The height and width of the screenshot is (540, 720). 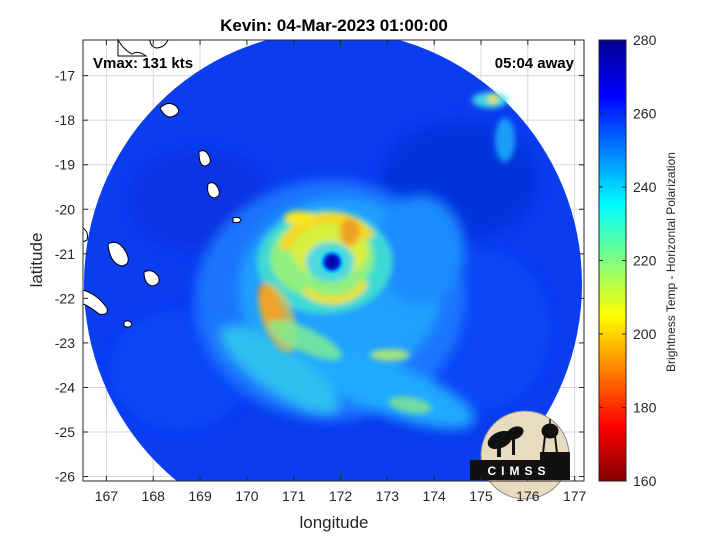 I want to click on y-tick-label: -18, so click(x=65, y=120).